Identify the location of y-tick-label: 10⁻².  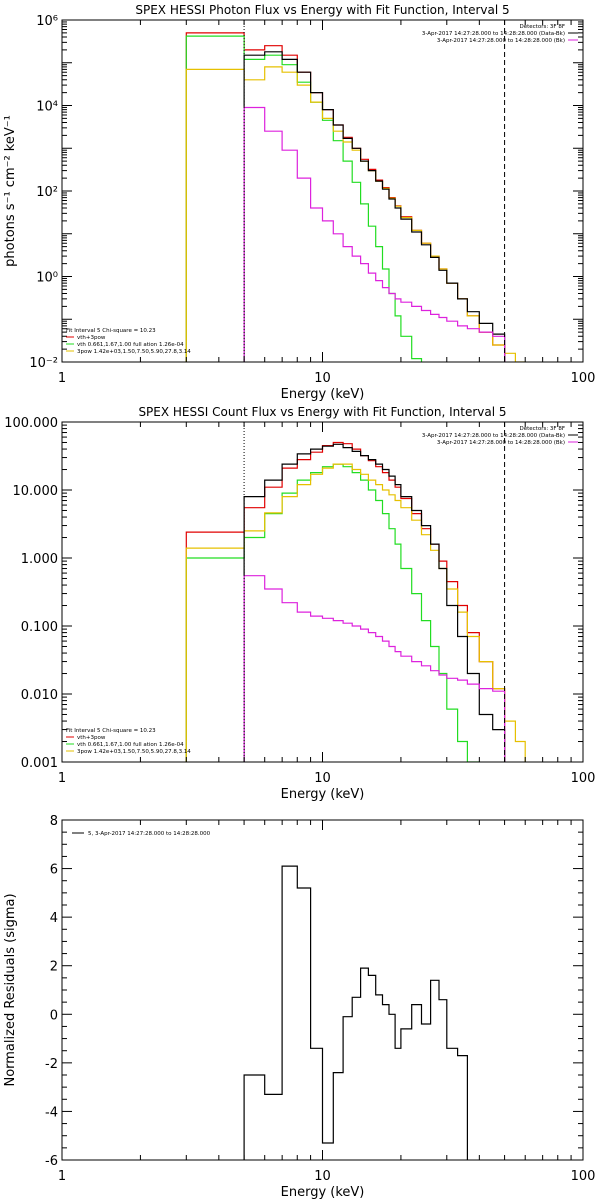
(43, 363).